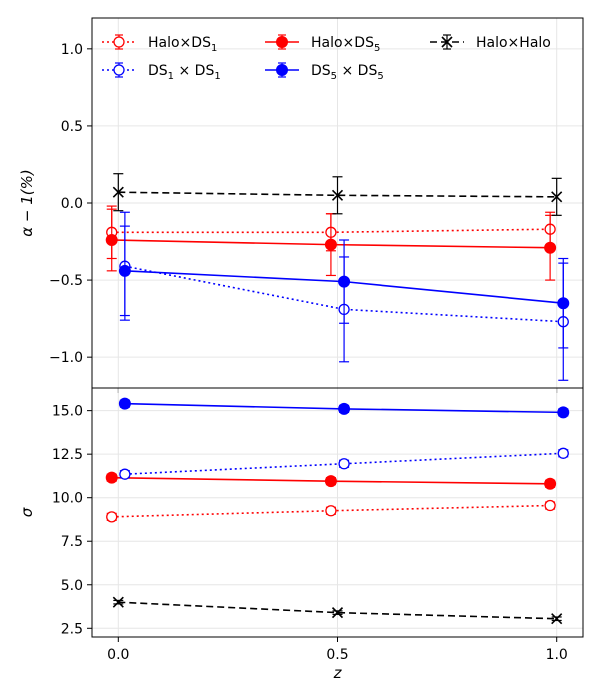  Describe the element at coordinates (67, 412) in the screenshot. I see `y-tick-label: 15.0` at that location.